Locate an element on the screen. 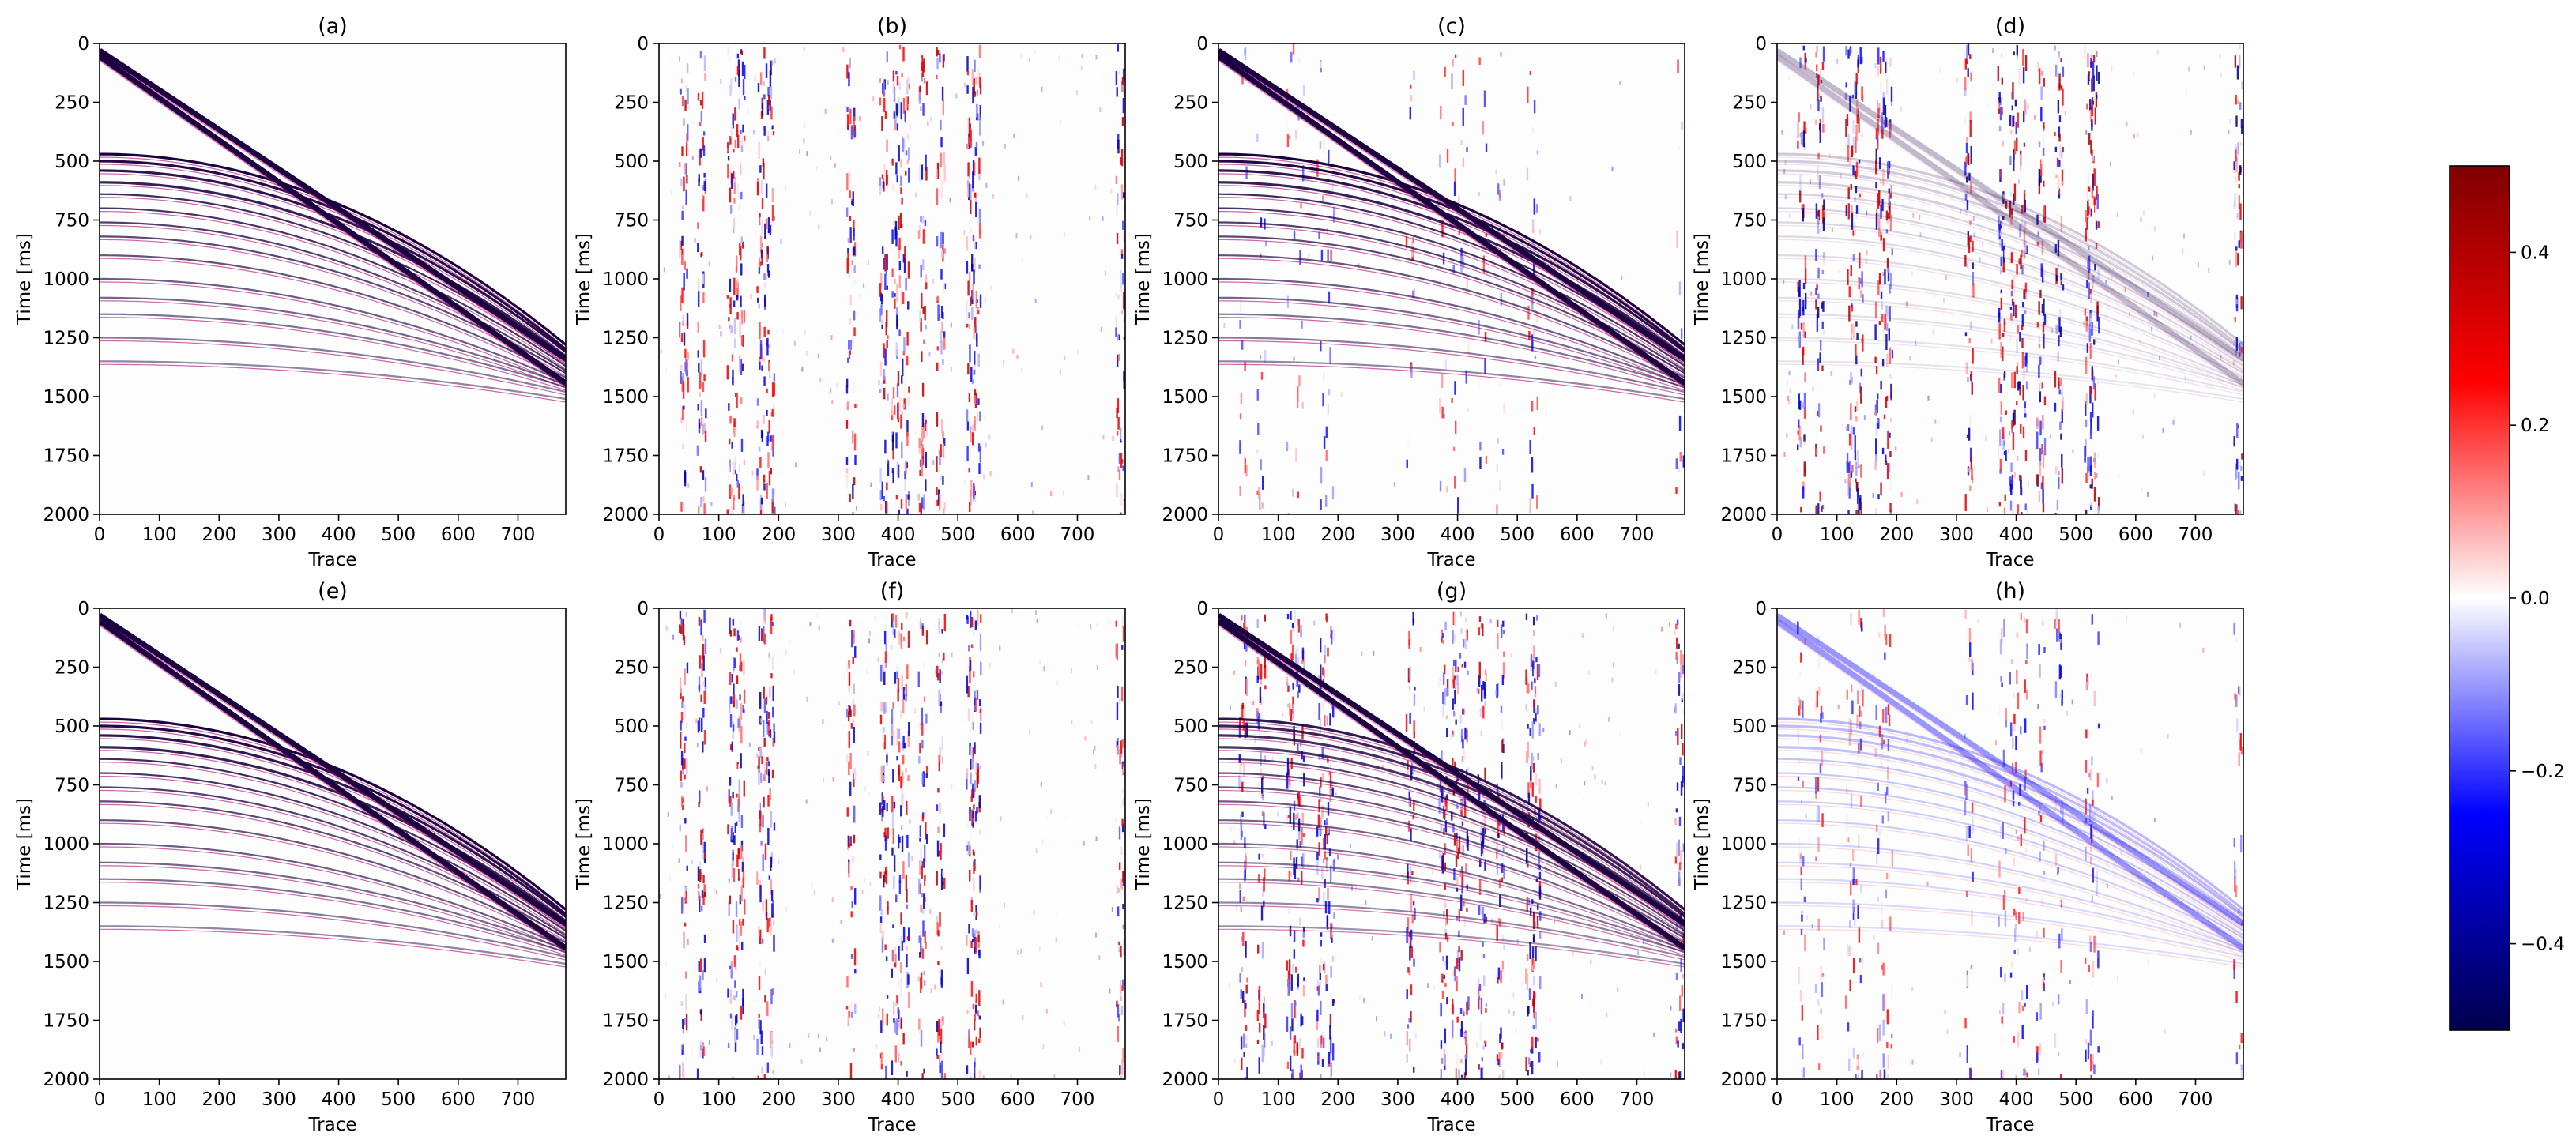 This screenshot has width=2576, height=1140. reflection-event-lobe is located at coordinates (1451, 354).